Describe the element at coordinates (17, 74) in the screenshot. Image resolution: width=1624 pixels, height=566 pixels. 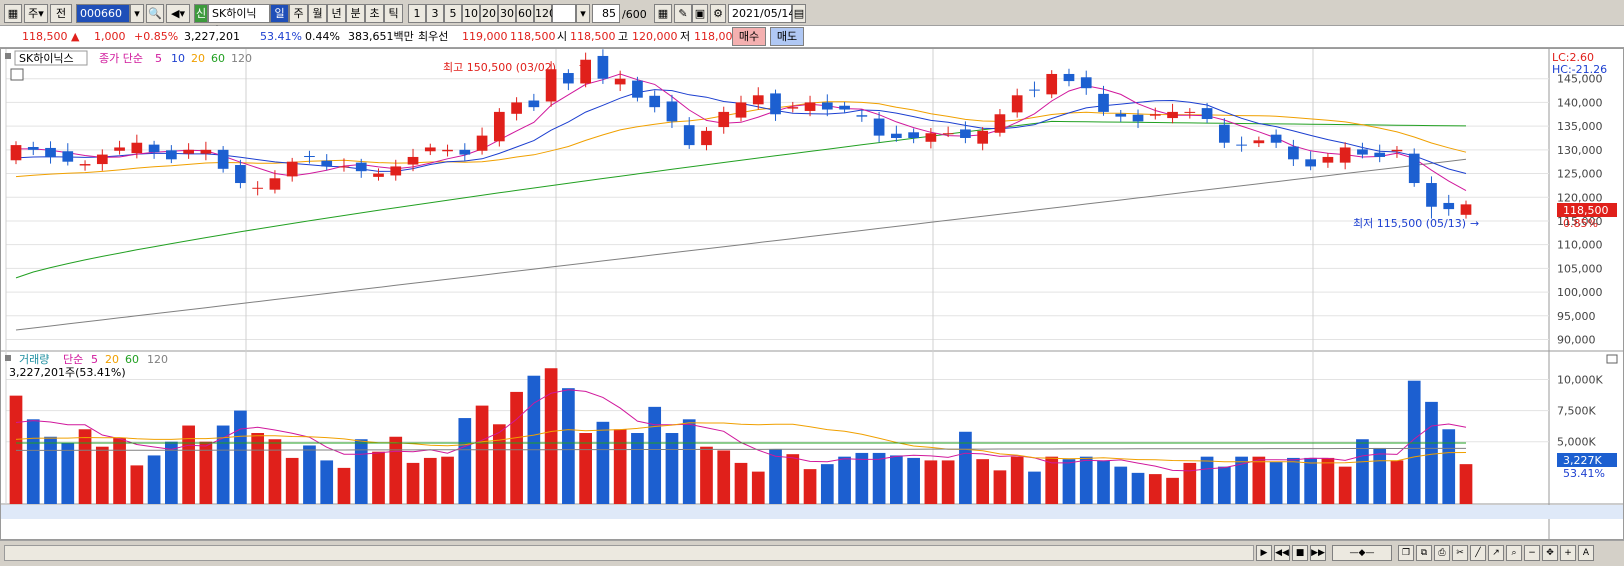
I see `table-icon` at that location.